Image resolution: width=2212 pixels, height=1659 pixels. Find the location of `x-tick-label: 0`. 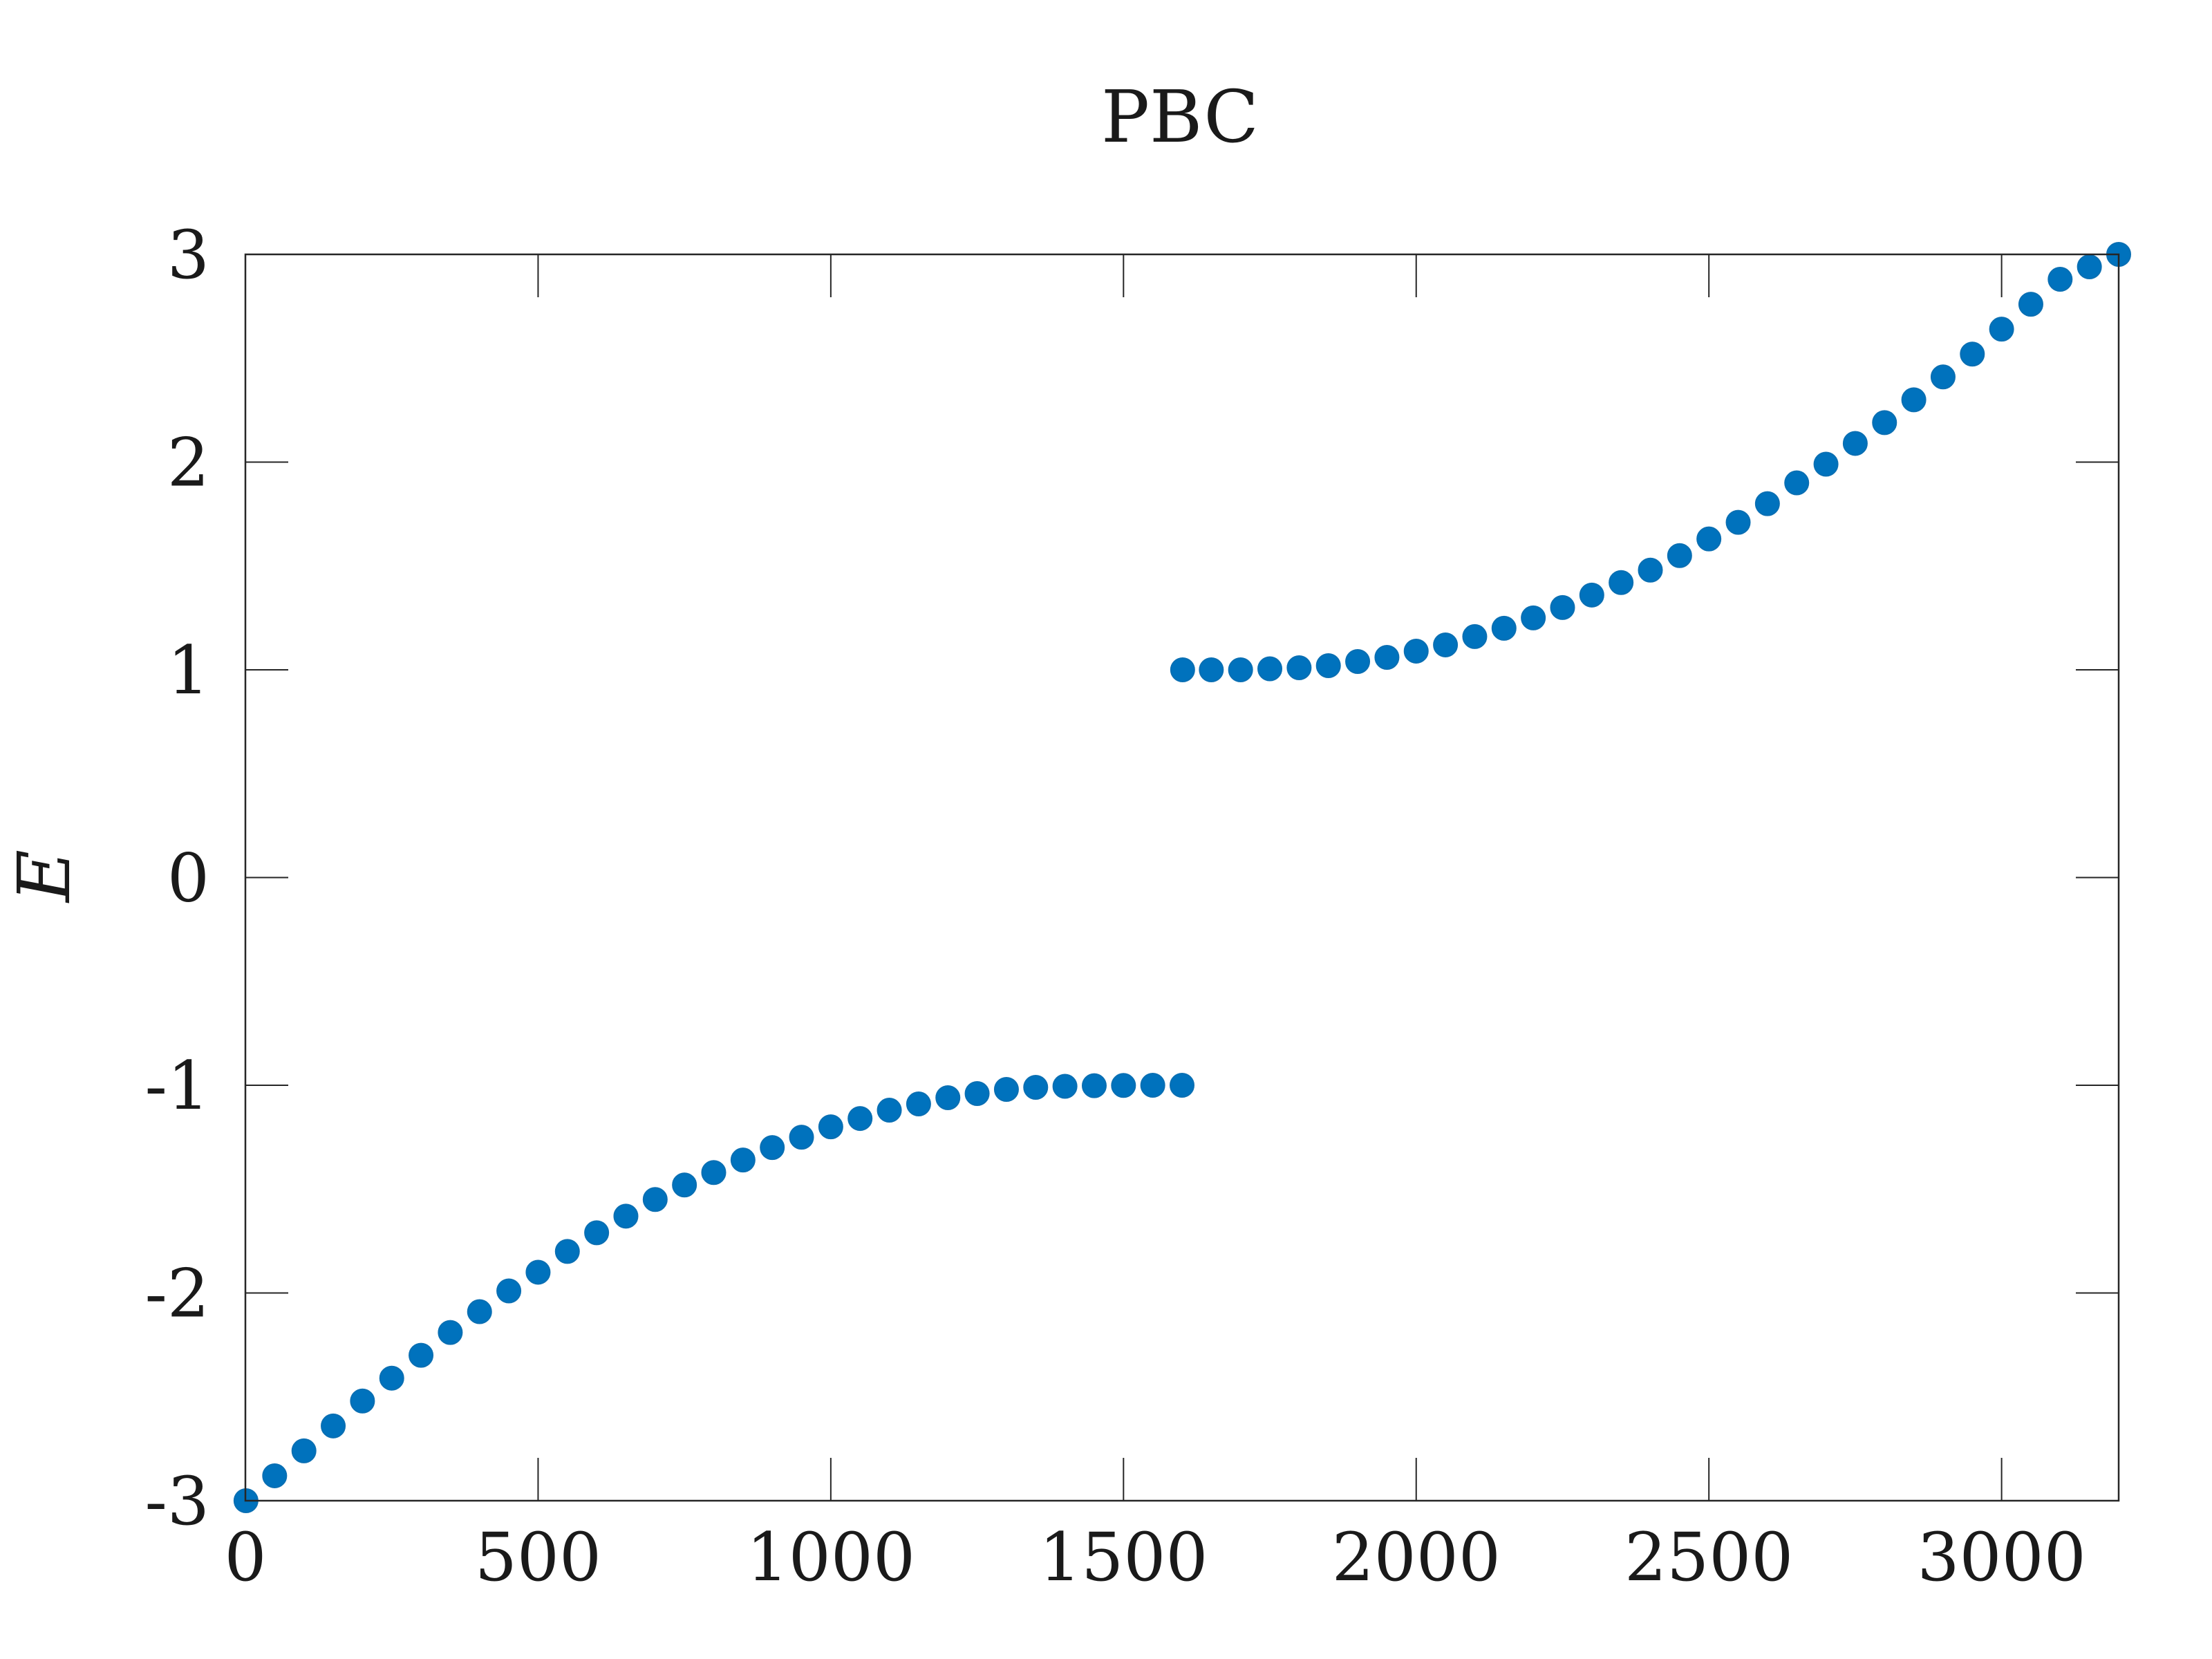

x-tick-label: 0 is located at coordinates (245, 1558).